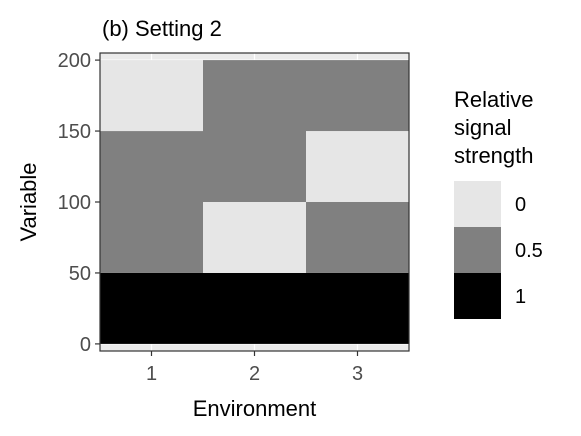 This screenshot has height=436, width=581. I want to click on legend-title-line: Relative, so click(493, 99).